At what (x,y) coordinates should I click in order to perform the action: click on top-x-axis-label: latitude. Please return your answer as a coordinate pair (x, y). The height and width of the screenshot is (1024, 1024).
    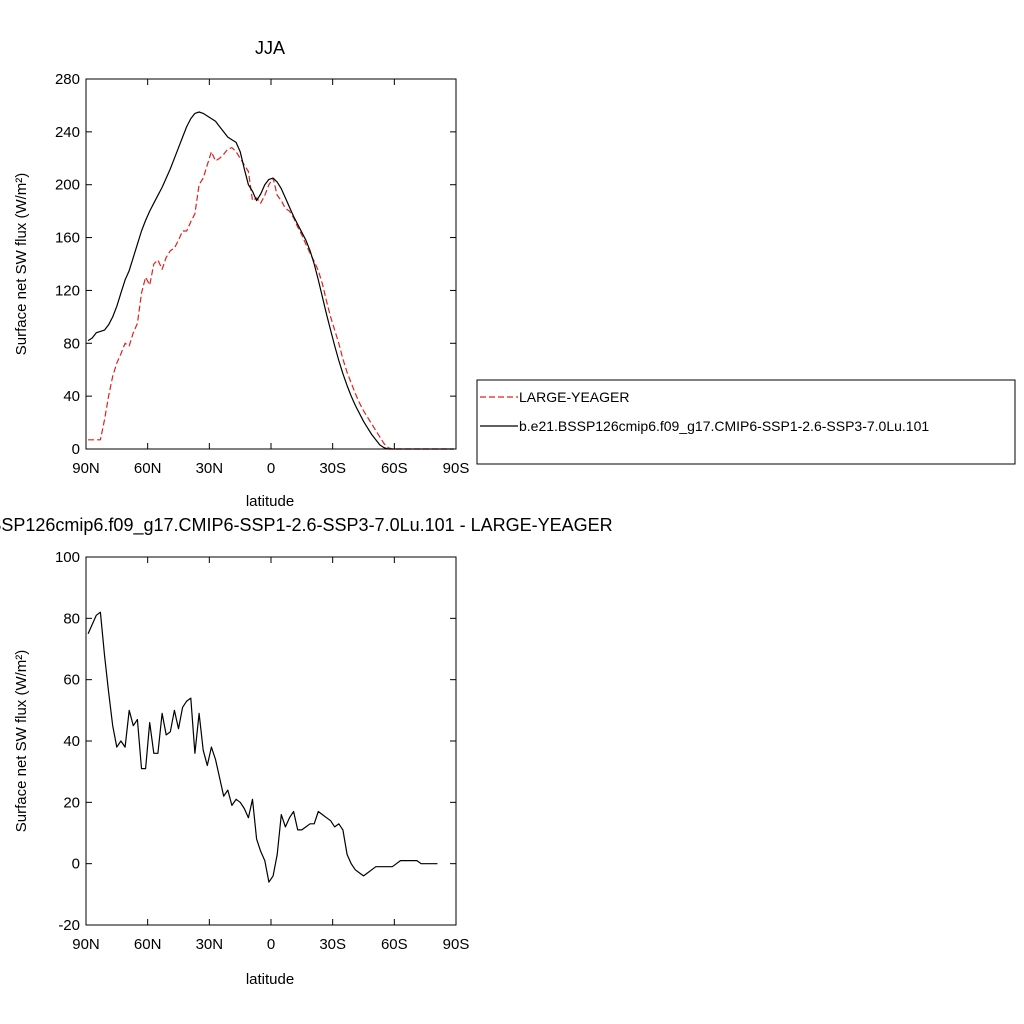
    Looking at the image, I should click on (270, 501).